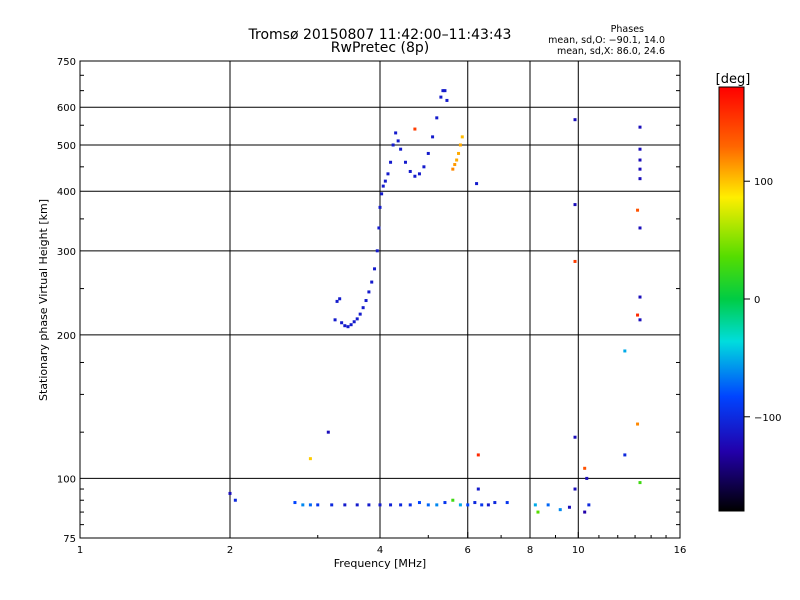 Image resolution: width=800 pixels, height=600 pixels. Describe the element at coordinates (66, 252) in the screenshot. I see `y-tick-label: 300` at that location.